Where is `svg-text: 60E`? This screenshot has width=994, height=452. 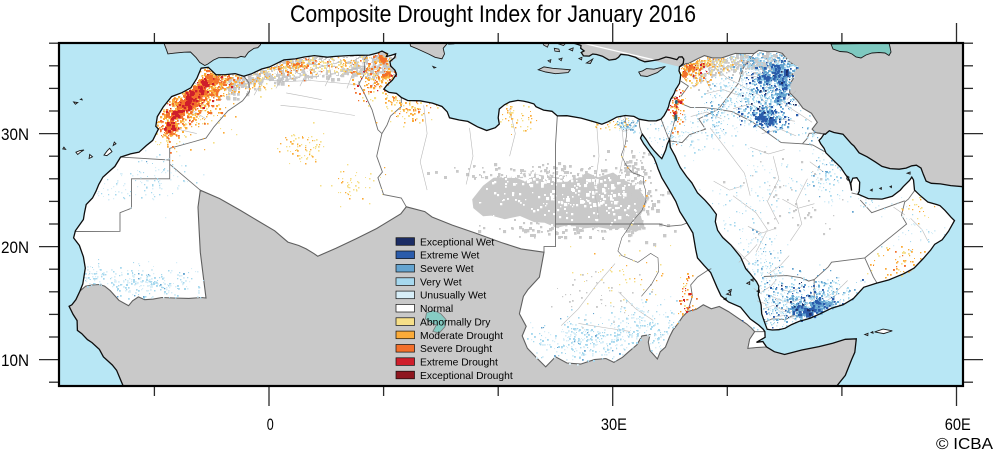
svg-text: 60E is located at coordinates (958, 424).